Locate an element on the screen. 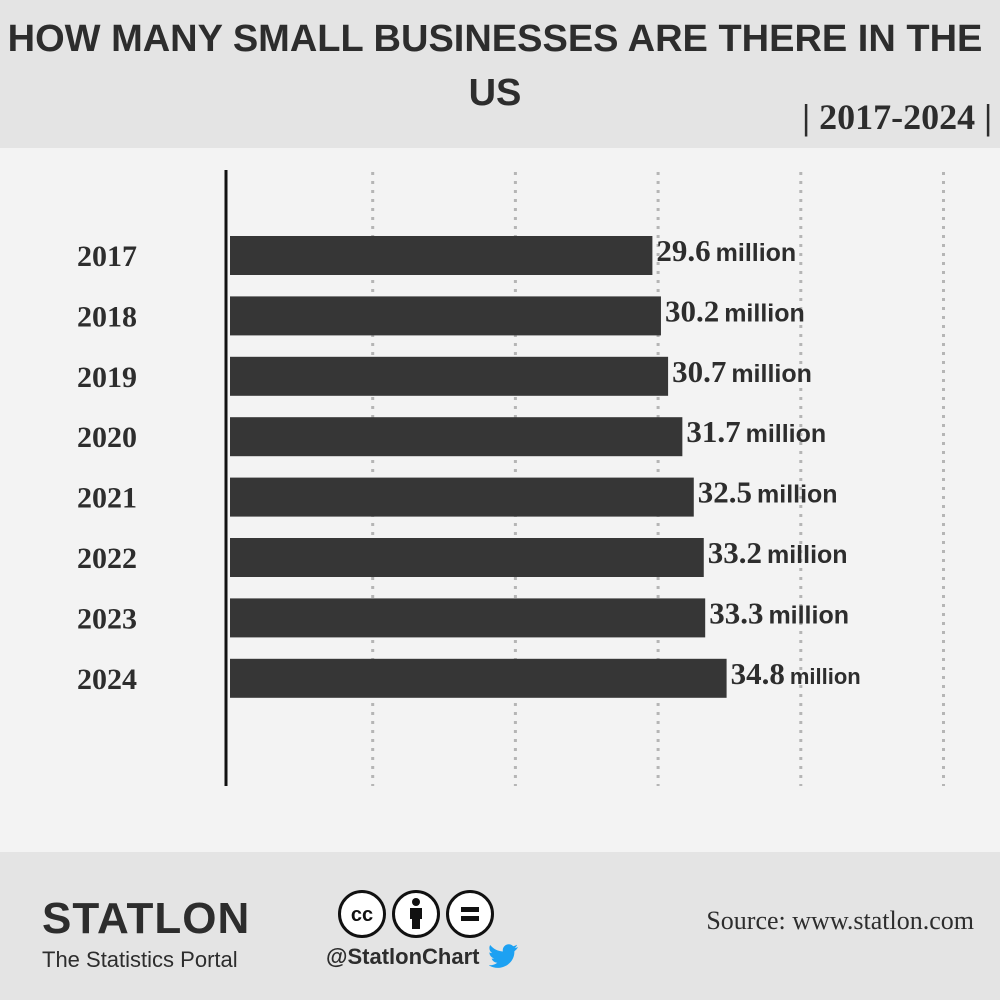 The height and width of the screenshot is (1000, 1000). bar-2023 is located at coordinates (468, 618).